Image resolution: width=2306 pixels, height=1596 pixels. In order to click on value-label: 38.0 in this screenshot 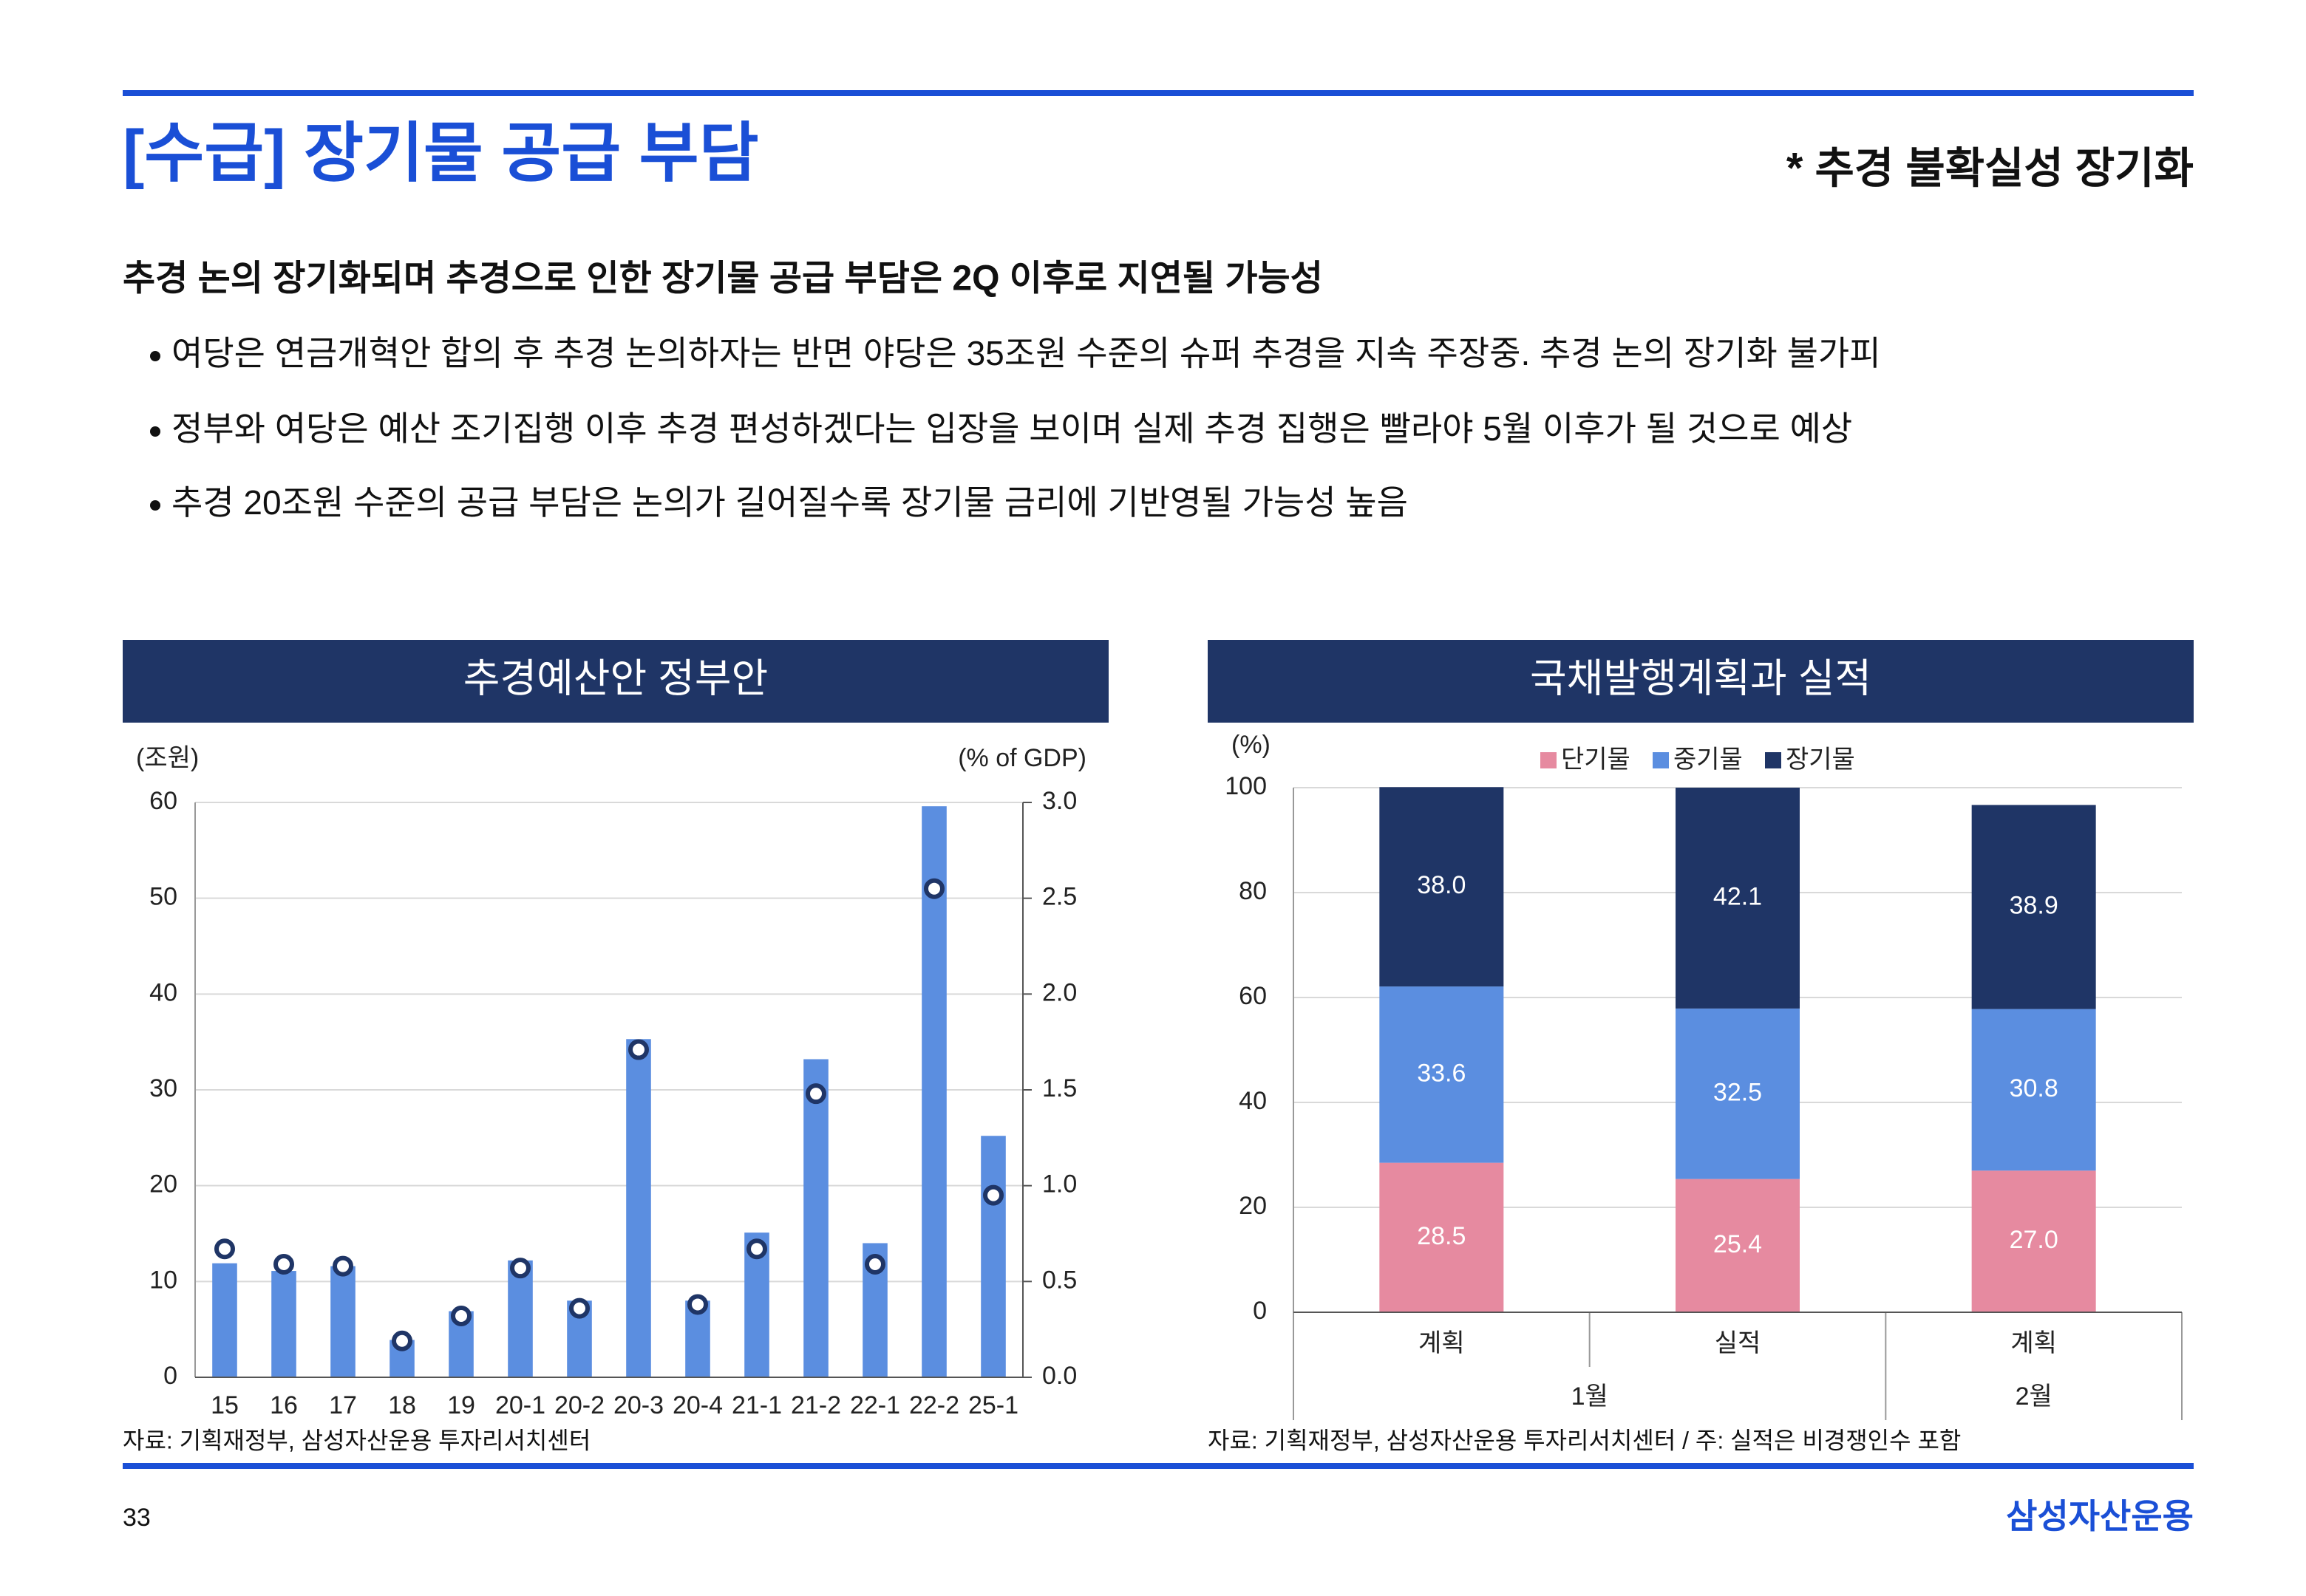, I will do `click(1442, 885)`.